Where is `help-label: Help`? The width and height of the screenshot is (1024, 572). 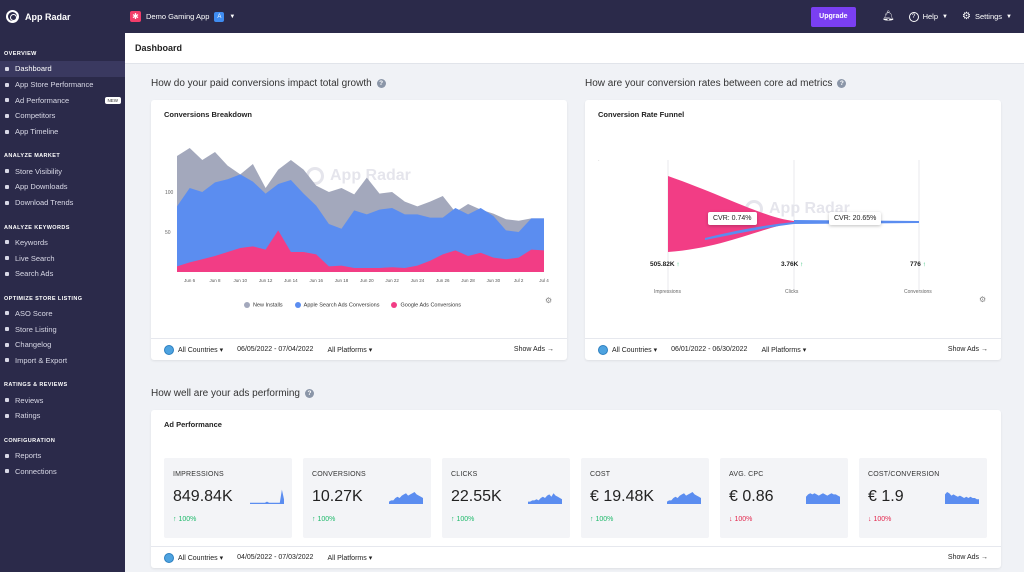 help-label: Help is located at coordinates (930, 16).